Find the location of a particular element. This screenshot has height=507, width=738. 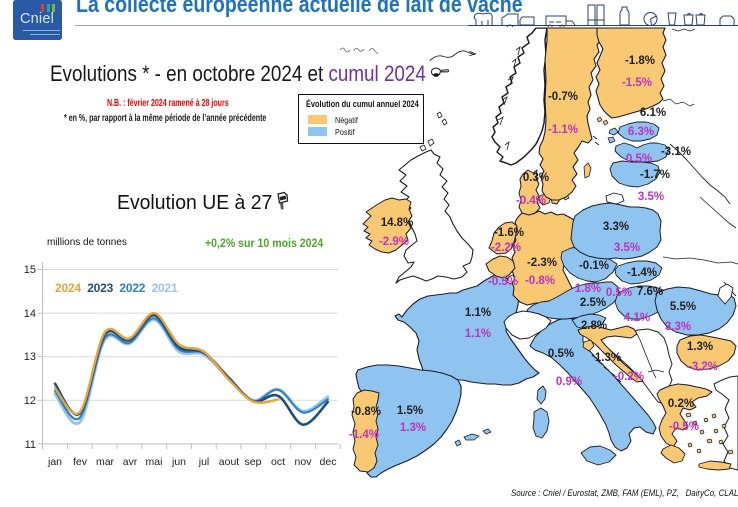

svg-text: mar is located at coordinates (105, 462).